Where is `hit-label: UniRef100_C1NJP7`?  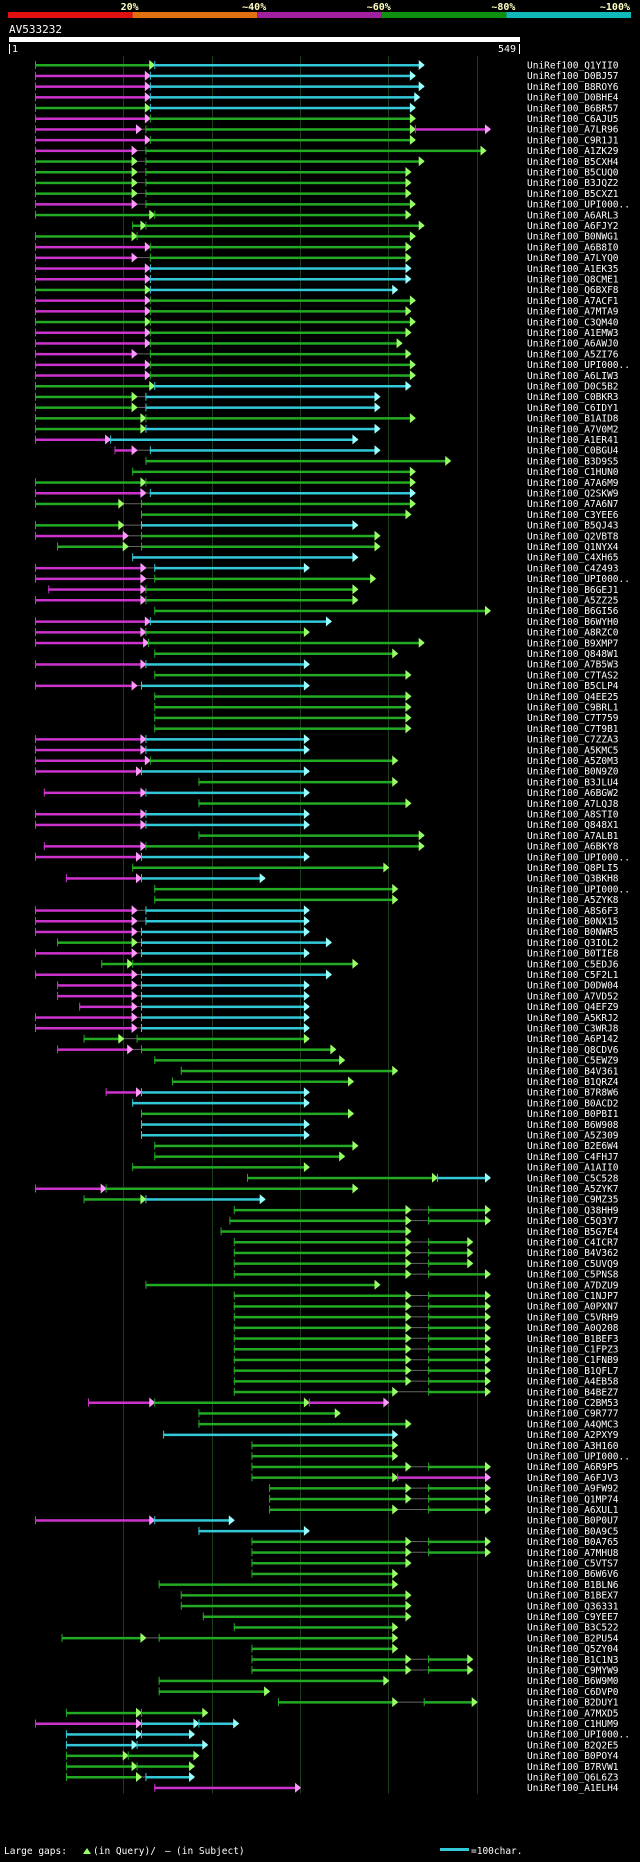 hit-label: UniRef100_C1NJP7 is located at coordinates (573, 1296).